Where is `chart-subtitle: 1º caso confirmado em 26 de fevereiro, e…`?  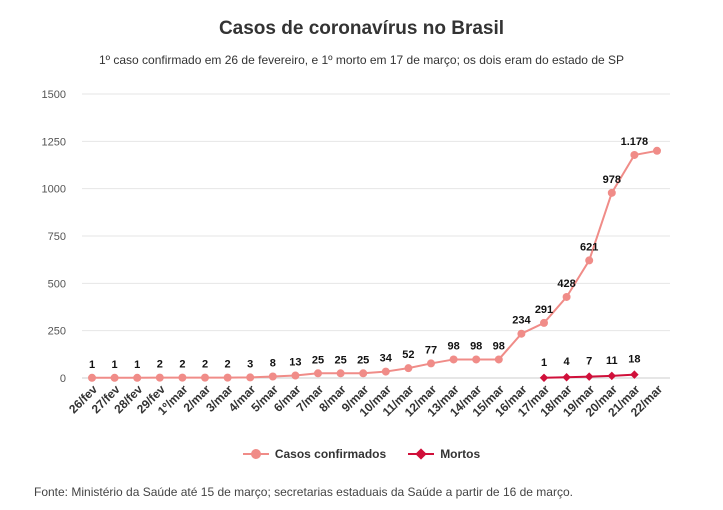
chart-subtitle: 1º caso confirmado em 26 de fevereiro, e… is located at coordinates (361, 60).